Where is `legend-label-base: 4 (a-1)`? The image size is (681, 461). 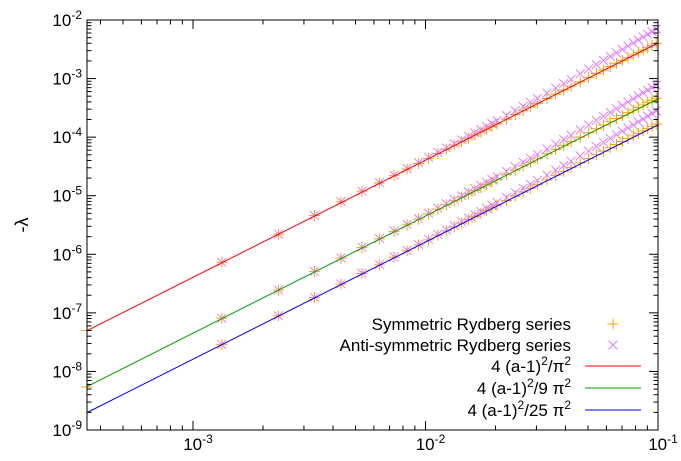
legend-label-base: 4 (a-1) is located at coordinates (492, 410).